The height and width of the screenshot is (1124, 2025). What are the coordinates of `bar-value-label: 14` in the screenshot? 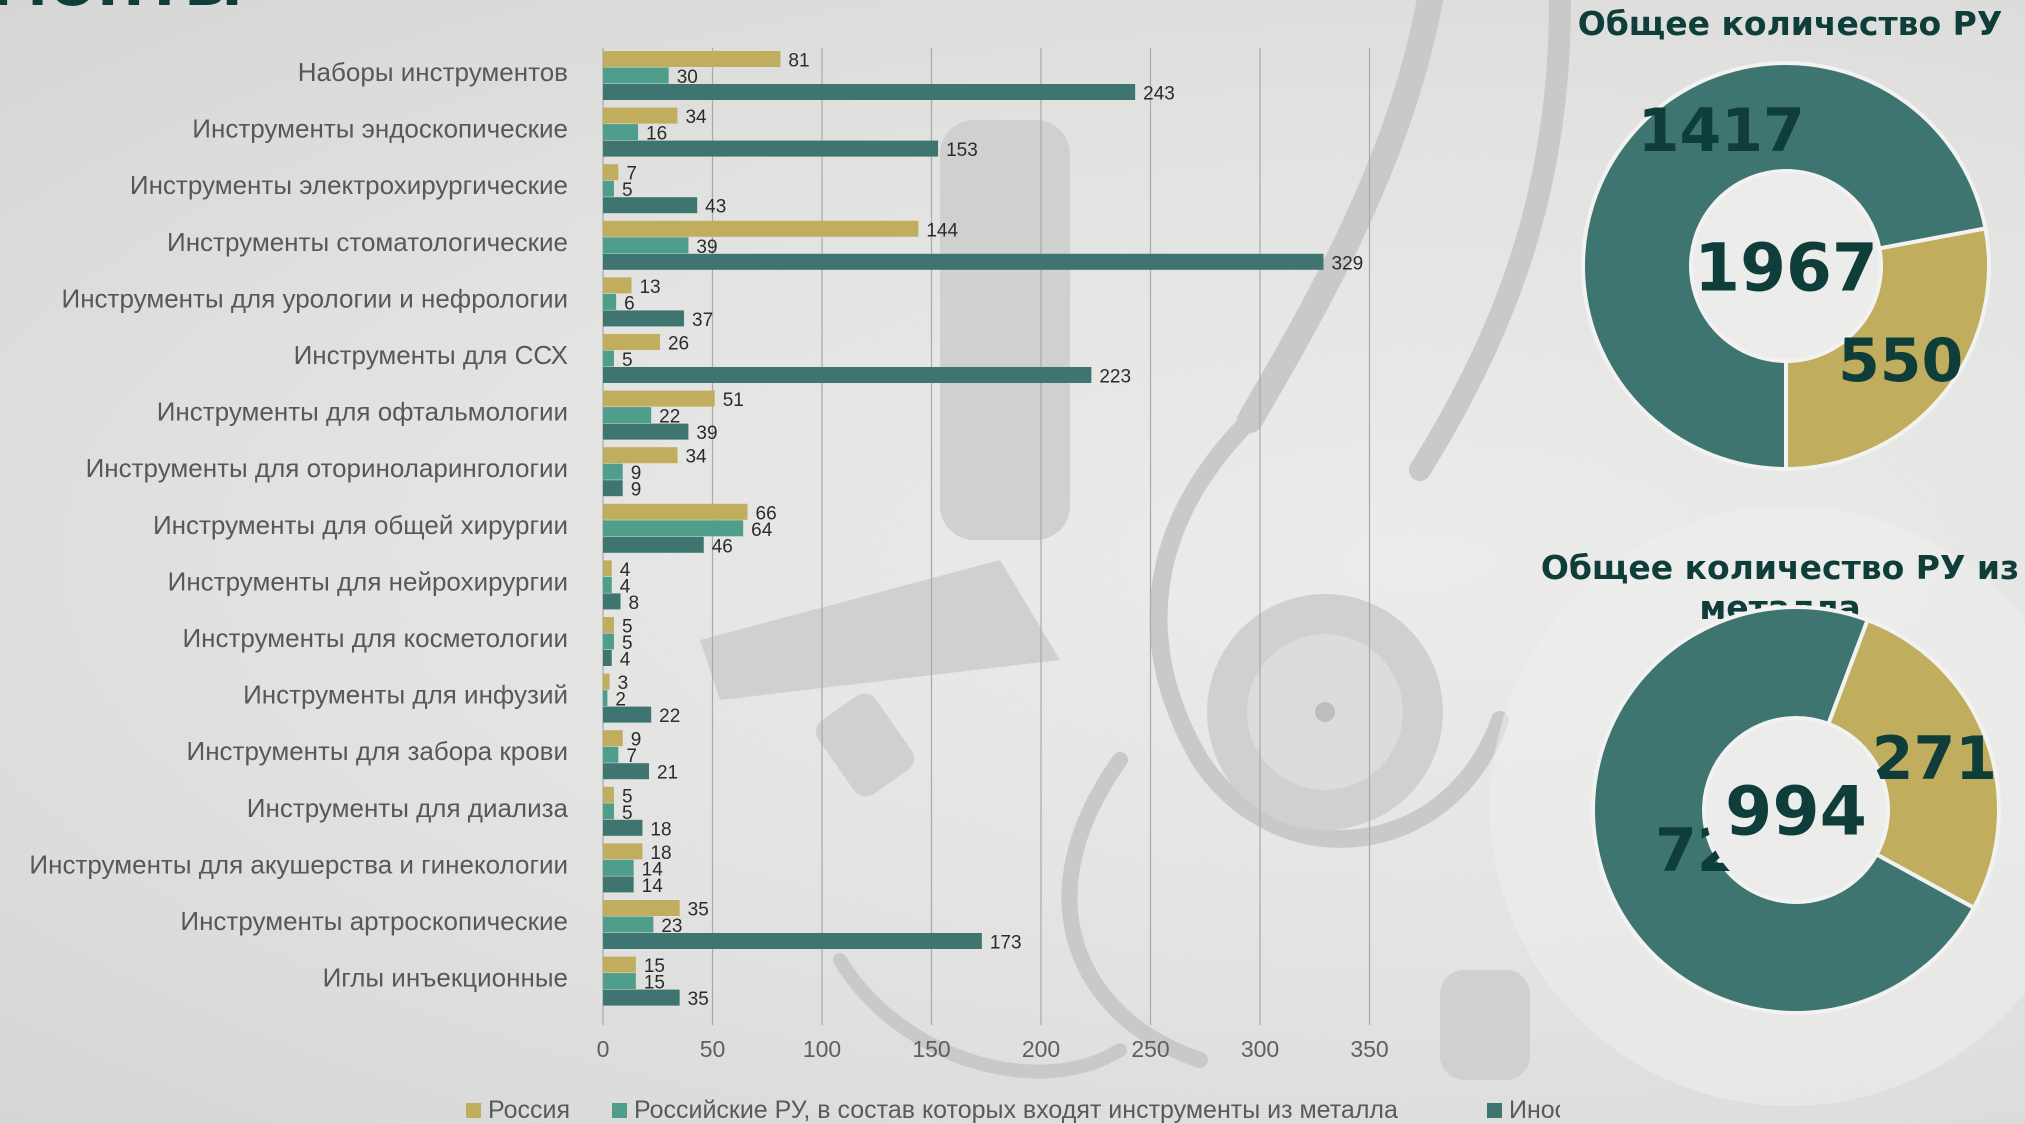 It's located at (653, 869).